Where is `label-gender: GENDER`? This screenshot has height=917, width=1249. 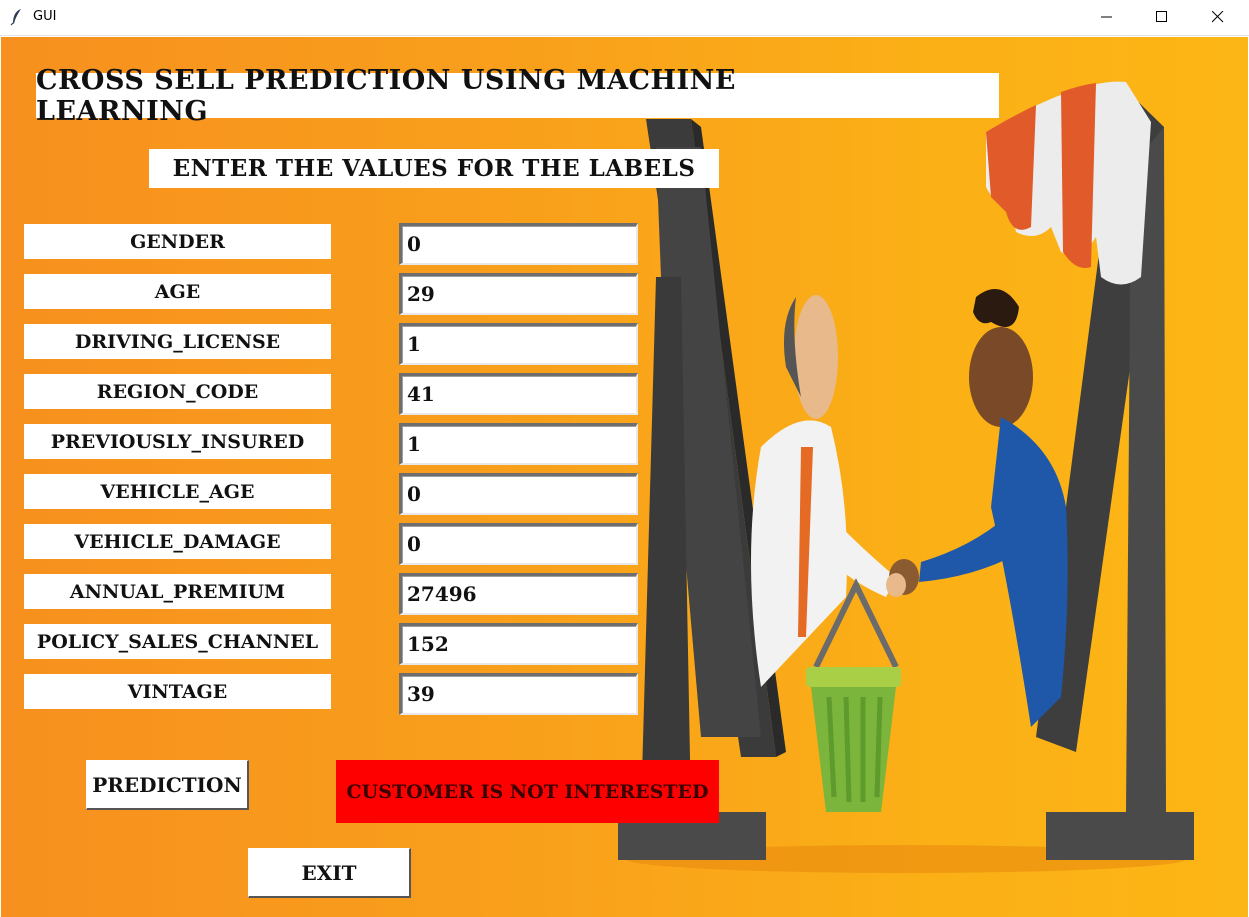 label-gender: GENDER is located at coordinates (177, 241).